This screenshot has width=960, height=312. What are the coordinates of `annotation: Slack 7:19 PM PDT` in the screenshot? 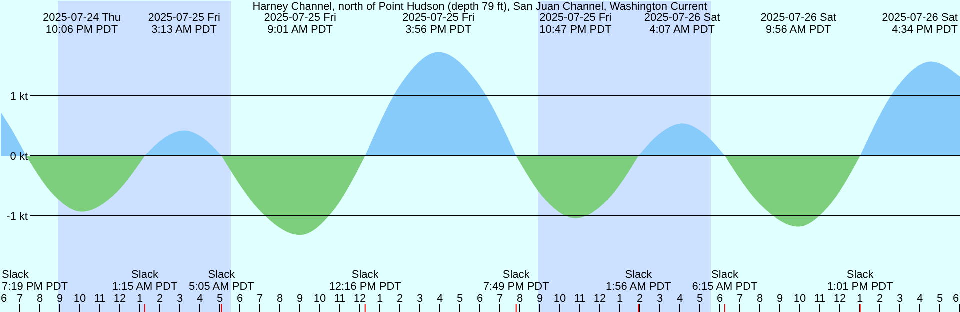 It's located at (35, 281).